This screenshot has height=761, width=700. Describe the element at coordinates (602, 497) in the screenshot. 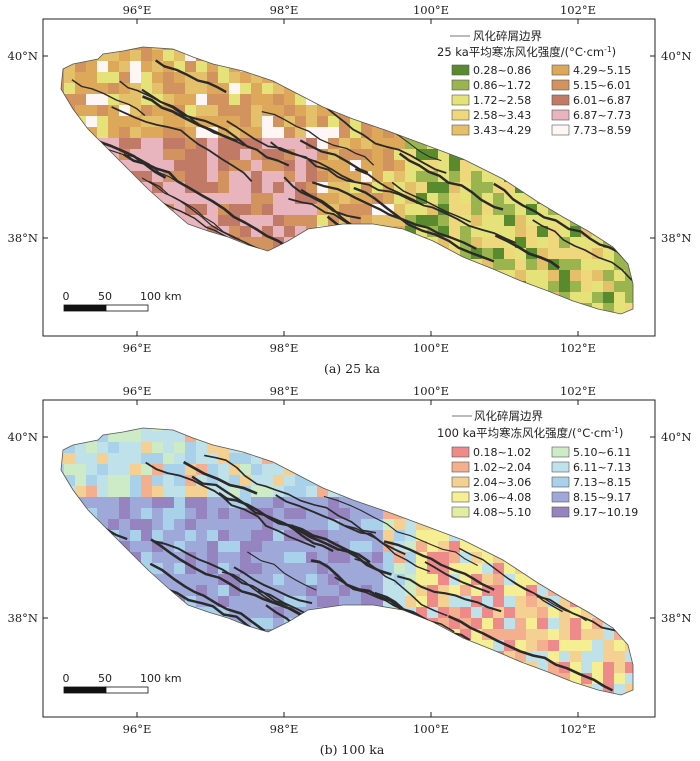

I see `legend-class-label: 8.15~9.17` at that location.